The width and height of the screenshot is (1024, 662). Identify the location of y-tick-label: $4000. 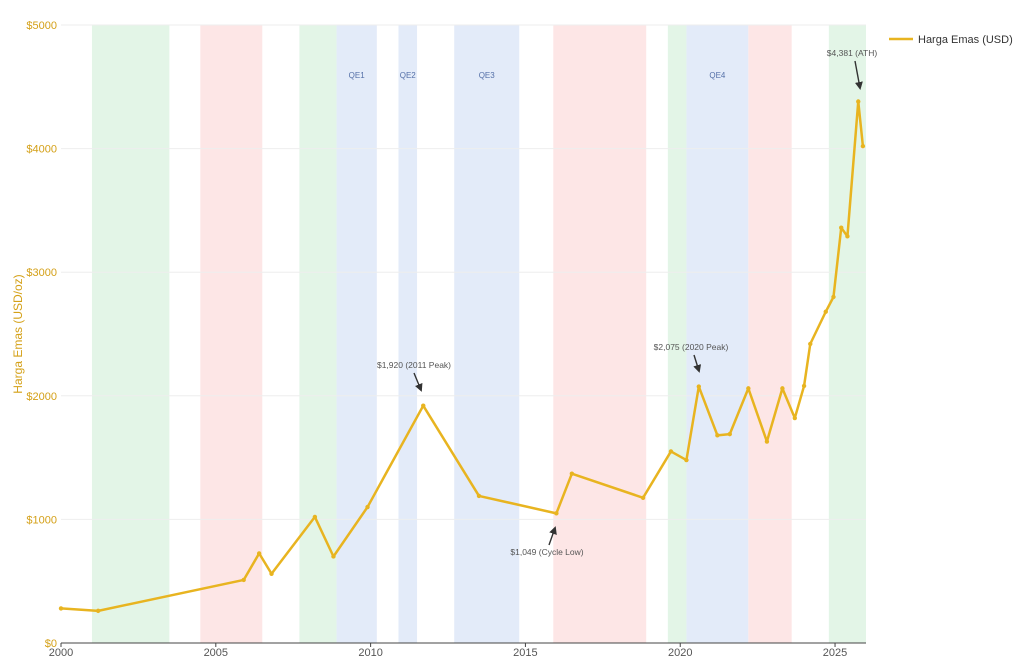
(41, 150).